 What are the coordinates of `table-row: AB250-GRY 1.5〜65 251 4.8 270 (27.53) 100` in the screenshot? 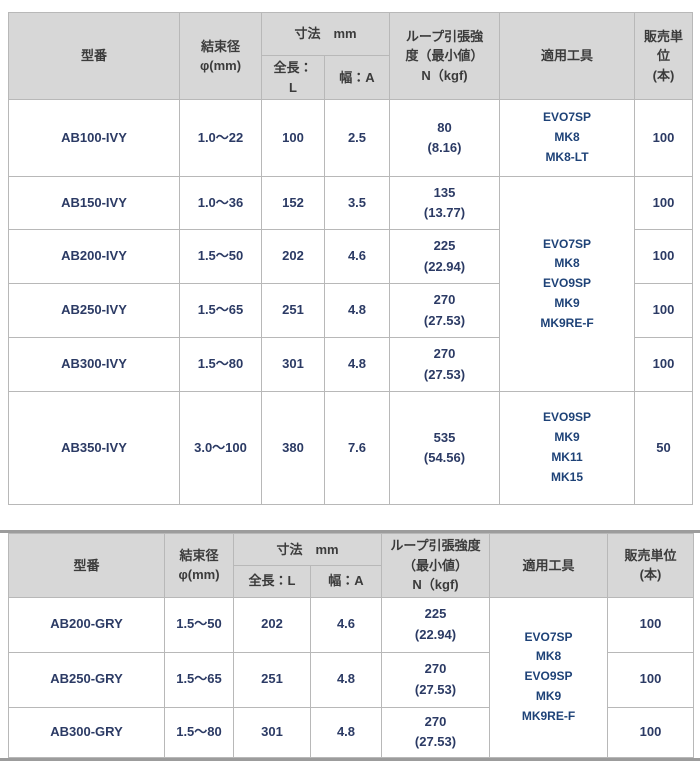 It's located at (351, 679).